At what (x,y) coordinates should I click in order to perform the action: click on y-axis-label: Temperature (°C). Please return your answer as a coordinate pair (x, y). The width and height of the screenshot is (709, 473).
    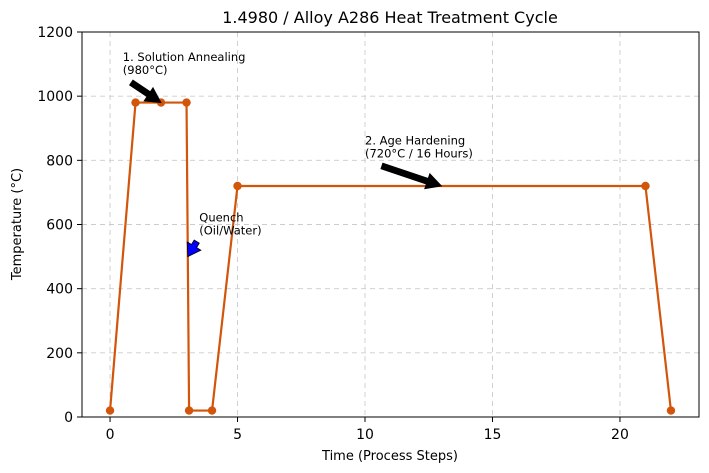
    Looking at the image, I should click on (17, 224).